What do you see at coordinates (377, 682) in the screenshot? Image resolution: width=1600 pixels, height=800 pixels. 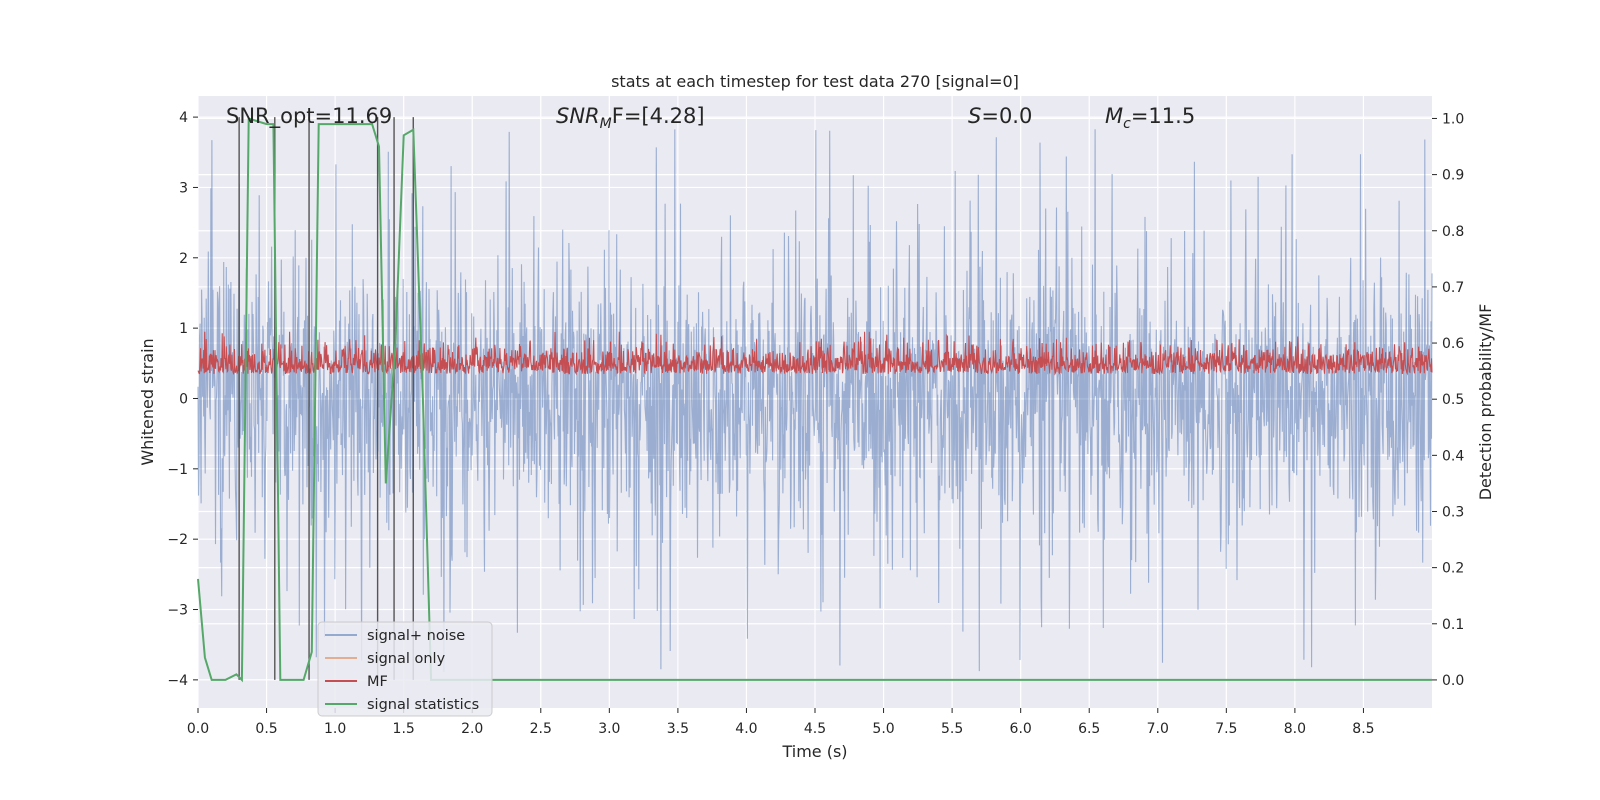 I see `legend-label-mf: MF` at bounding box center [377, 682].